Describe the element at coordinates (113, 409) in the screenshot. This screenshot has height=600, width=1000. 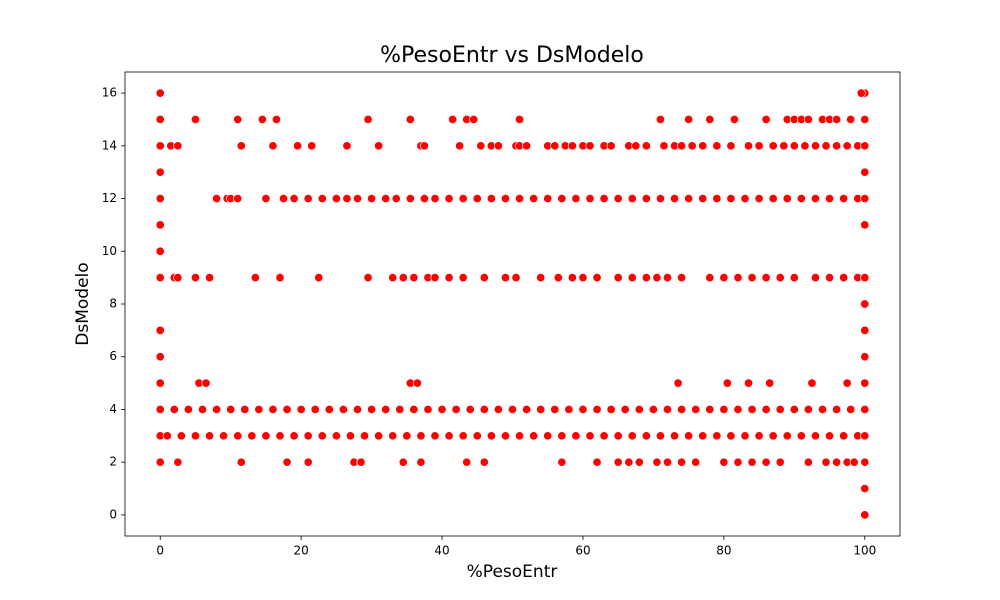
I see `y-tick-label: 4` at that location.